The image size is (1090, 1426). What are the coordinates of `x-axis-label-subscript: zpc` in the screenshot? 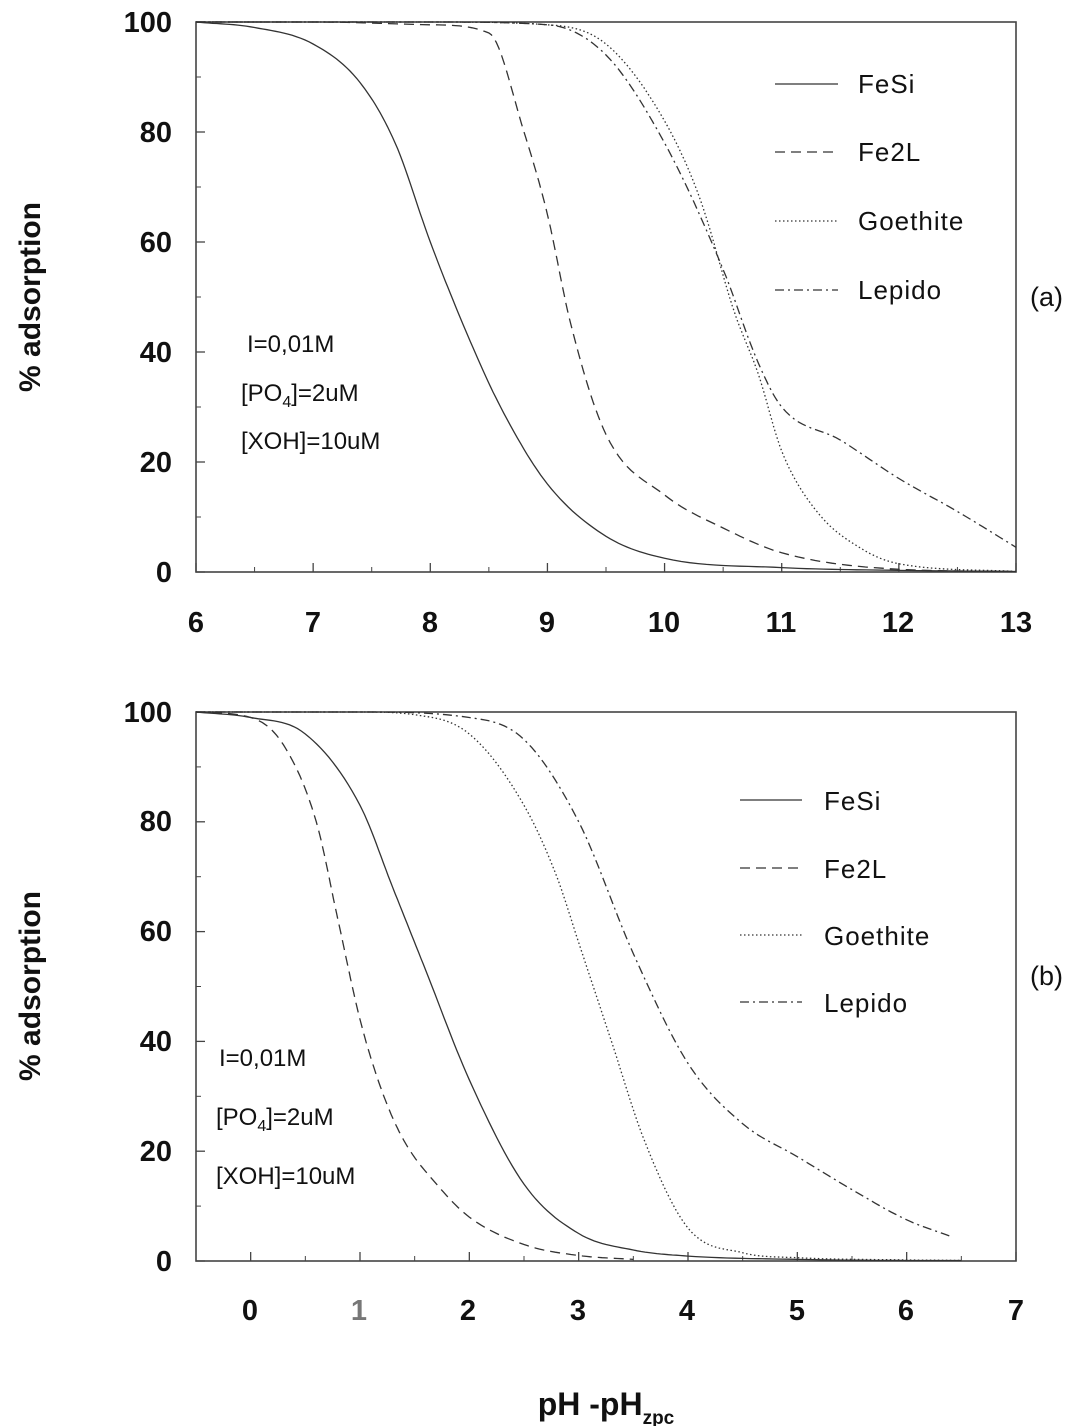 It's located at (659, 1417).